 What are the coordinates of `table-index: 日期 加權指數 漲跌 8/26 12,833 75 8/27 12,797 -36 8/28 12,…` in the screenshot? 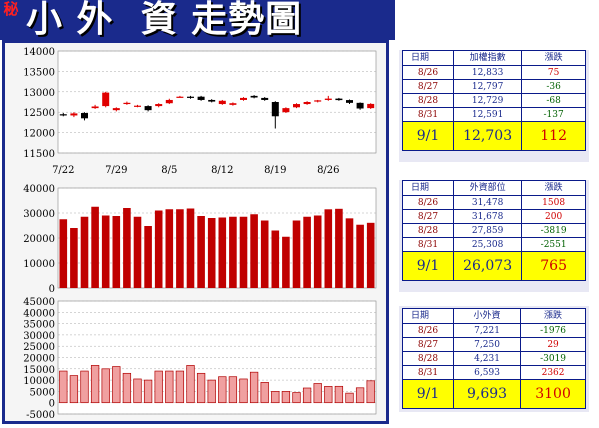 It's located at (494, 100).